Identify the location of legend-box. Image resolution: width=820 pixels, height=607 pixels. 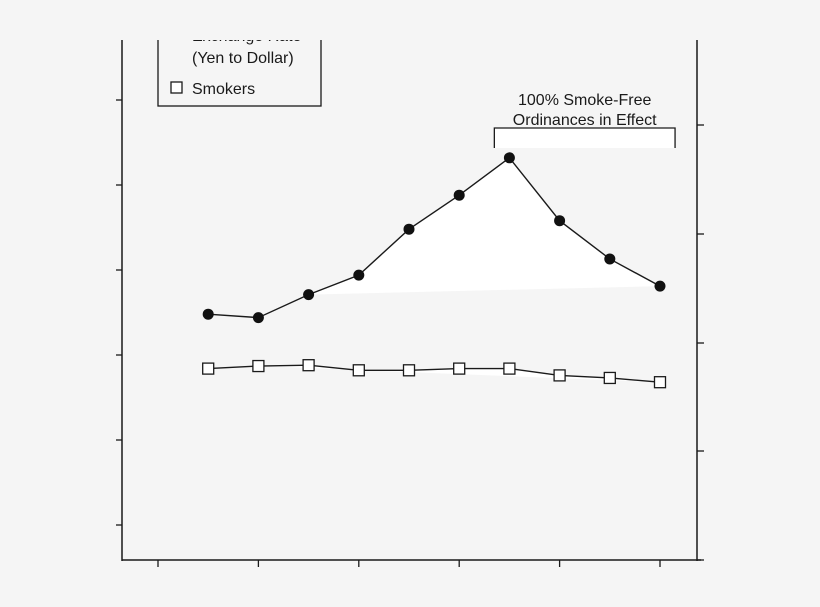
(239, 73).